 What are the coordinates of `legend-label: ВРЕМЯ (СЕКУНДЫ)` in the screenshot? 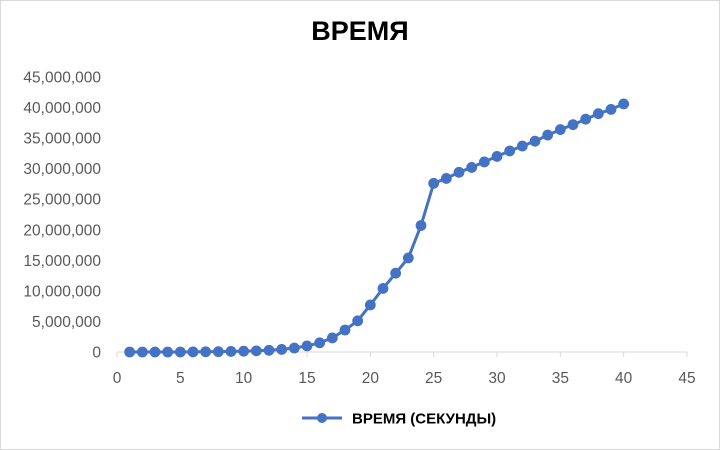 It's located at (424, 419).